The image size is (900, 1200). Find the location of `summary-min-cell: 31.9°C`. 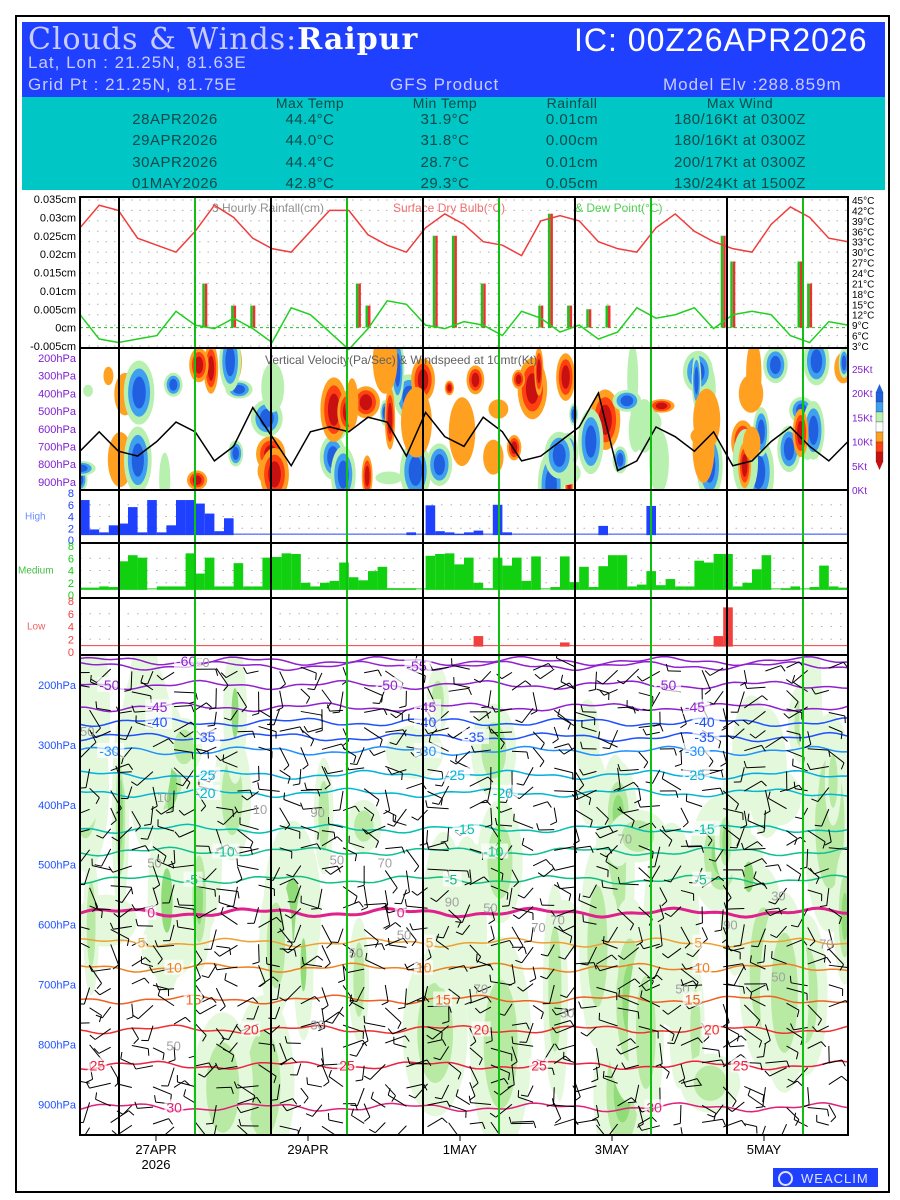

summary-min-cell: 31.9°C is located at coordinates (445, 119).